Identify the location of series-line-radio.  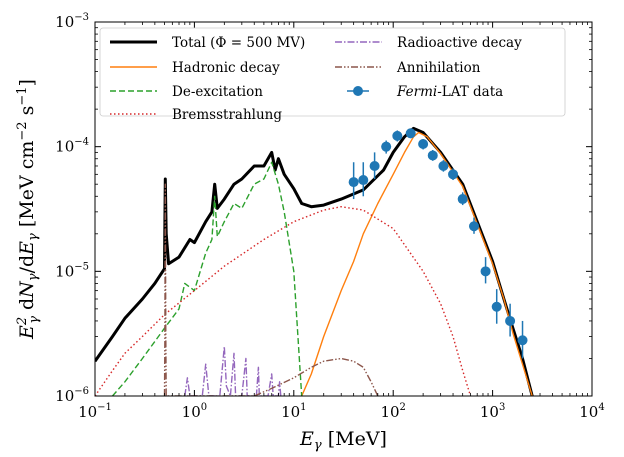
(233, 370).